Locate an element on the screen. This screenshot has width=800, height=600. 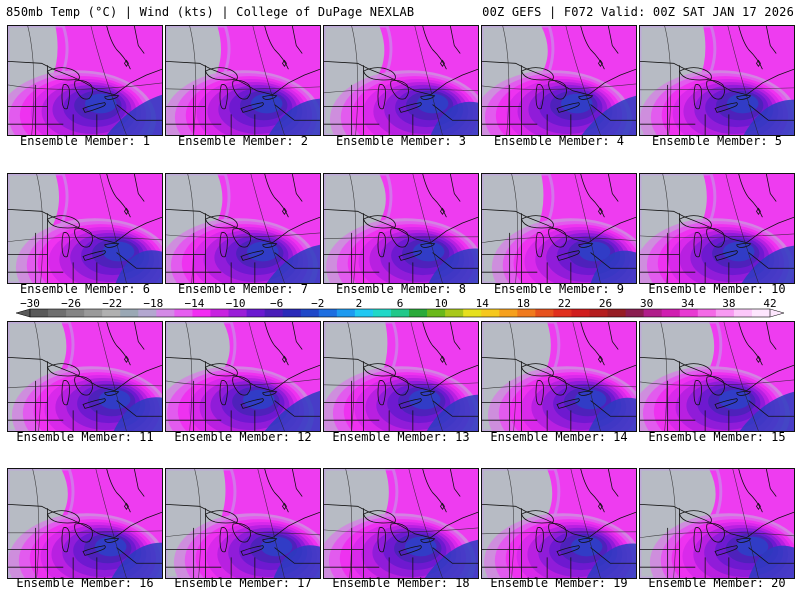
colorbar-tick-label: 14 is located at coordinates (483, 303).